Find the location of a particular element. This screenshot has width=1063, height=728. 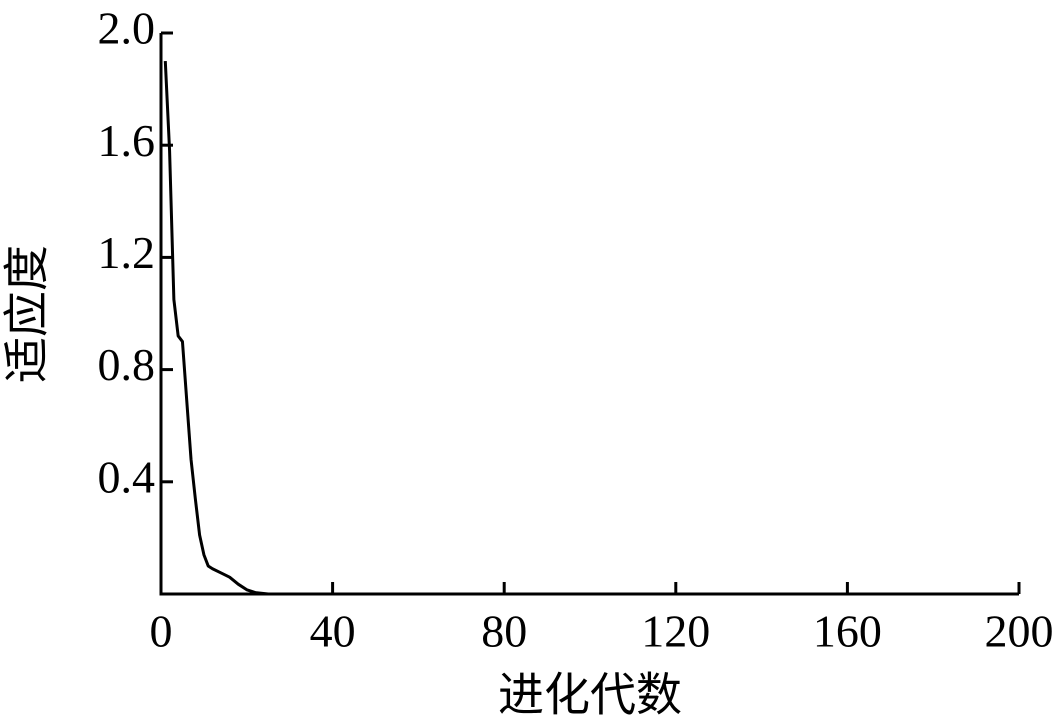

x-tick-label: 0 is located at coordinates (161, 631).